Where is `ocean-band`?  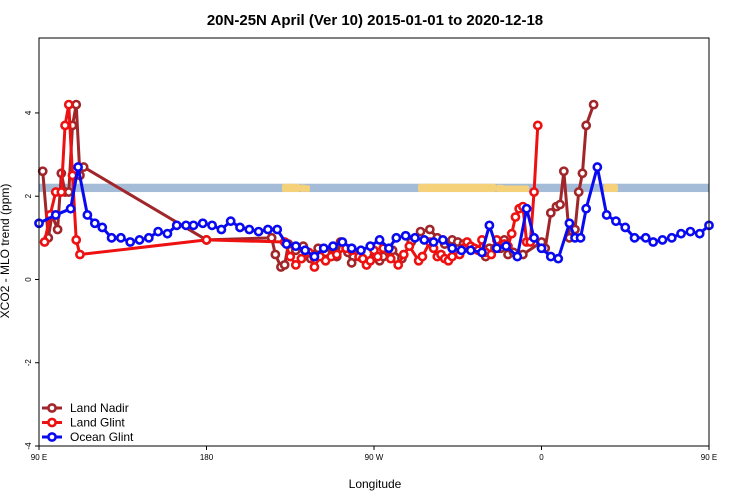 ocean-band is located at coordinates (374, 188).